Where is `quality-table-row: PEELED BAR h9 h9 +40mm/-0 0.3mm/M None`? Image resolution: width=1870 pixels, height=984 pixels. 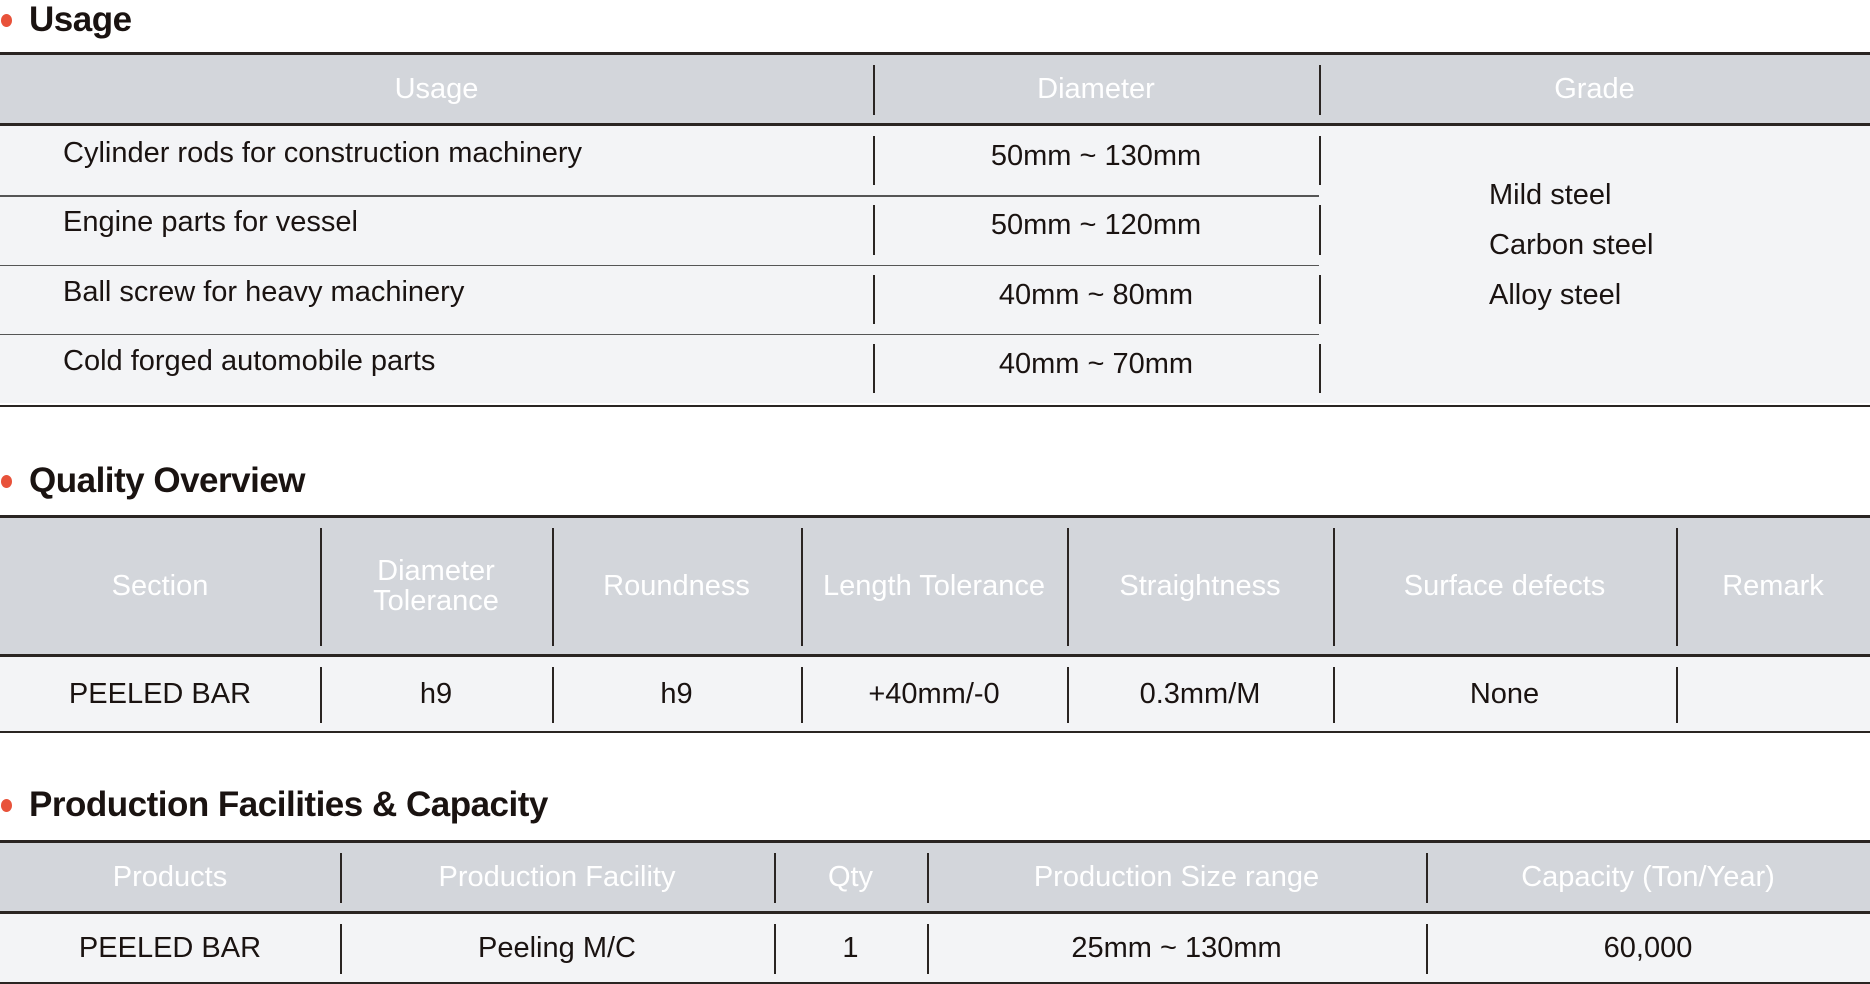
quality-table-row: PEELED BAR h9 h9 +40mm/-0 0.3mm/M None is located at coordinates (935, 694).